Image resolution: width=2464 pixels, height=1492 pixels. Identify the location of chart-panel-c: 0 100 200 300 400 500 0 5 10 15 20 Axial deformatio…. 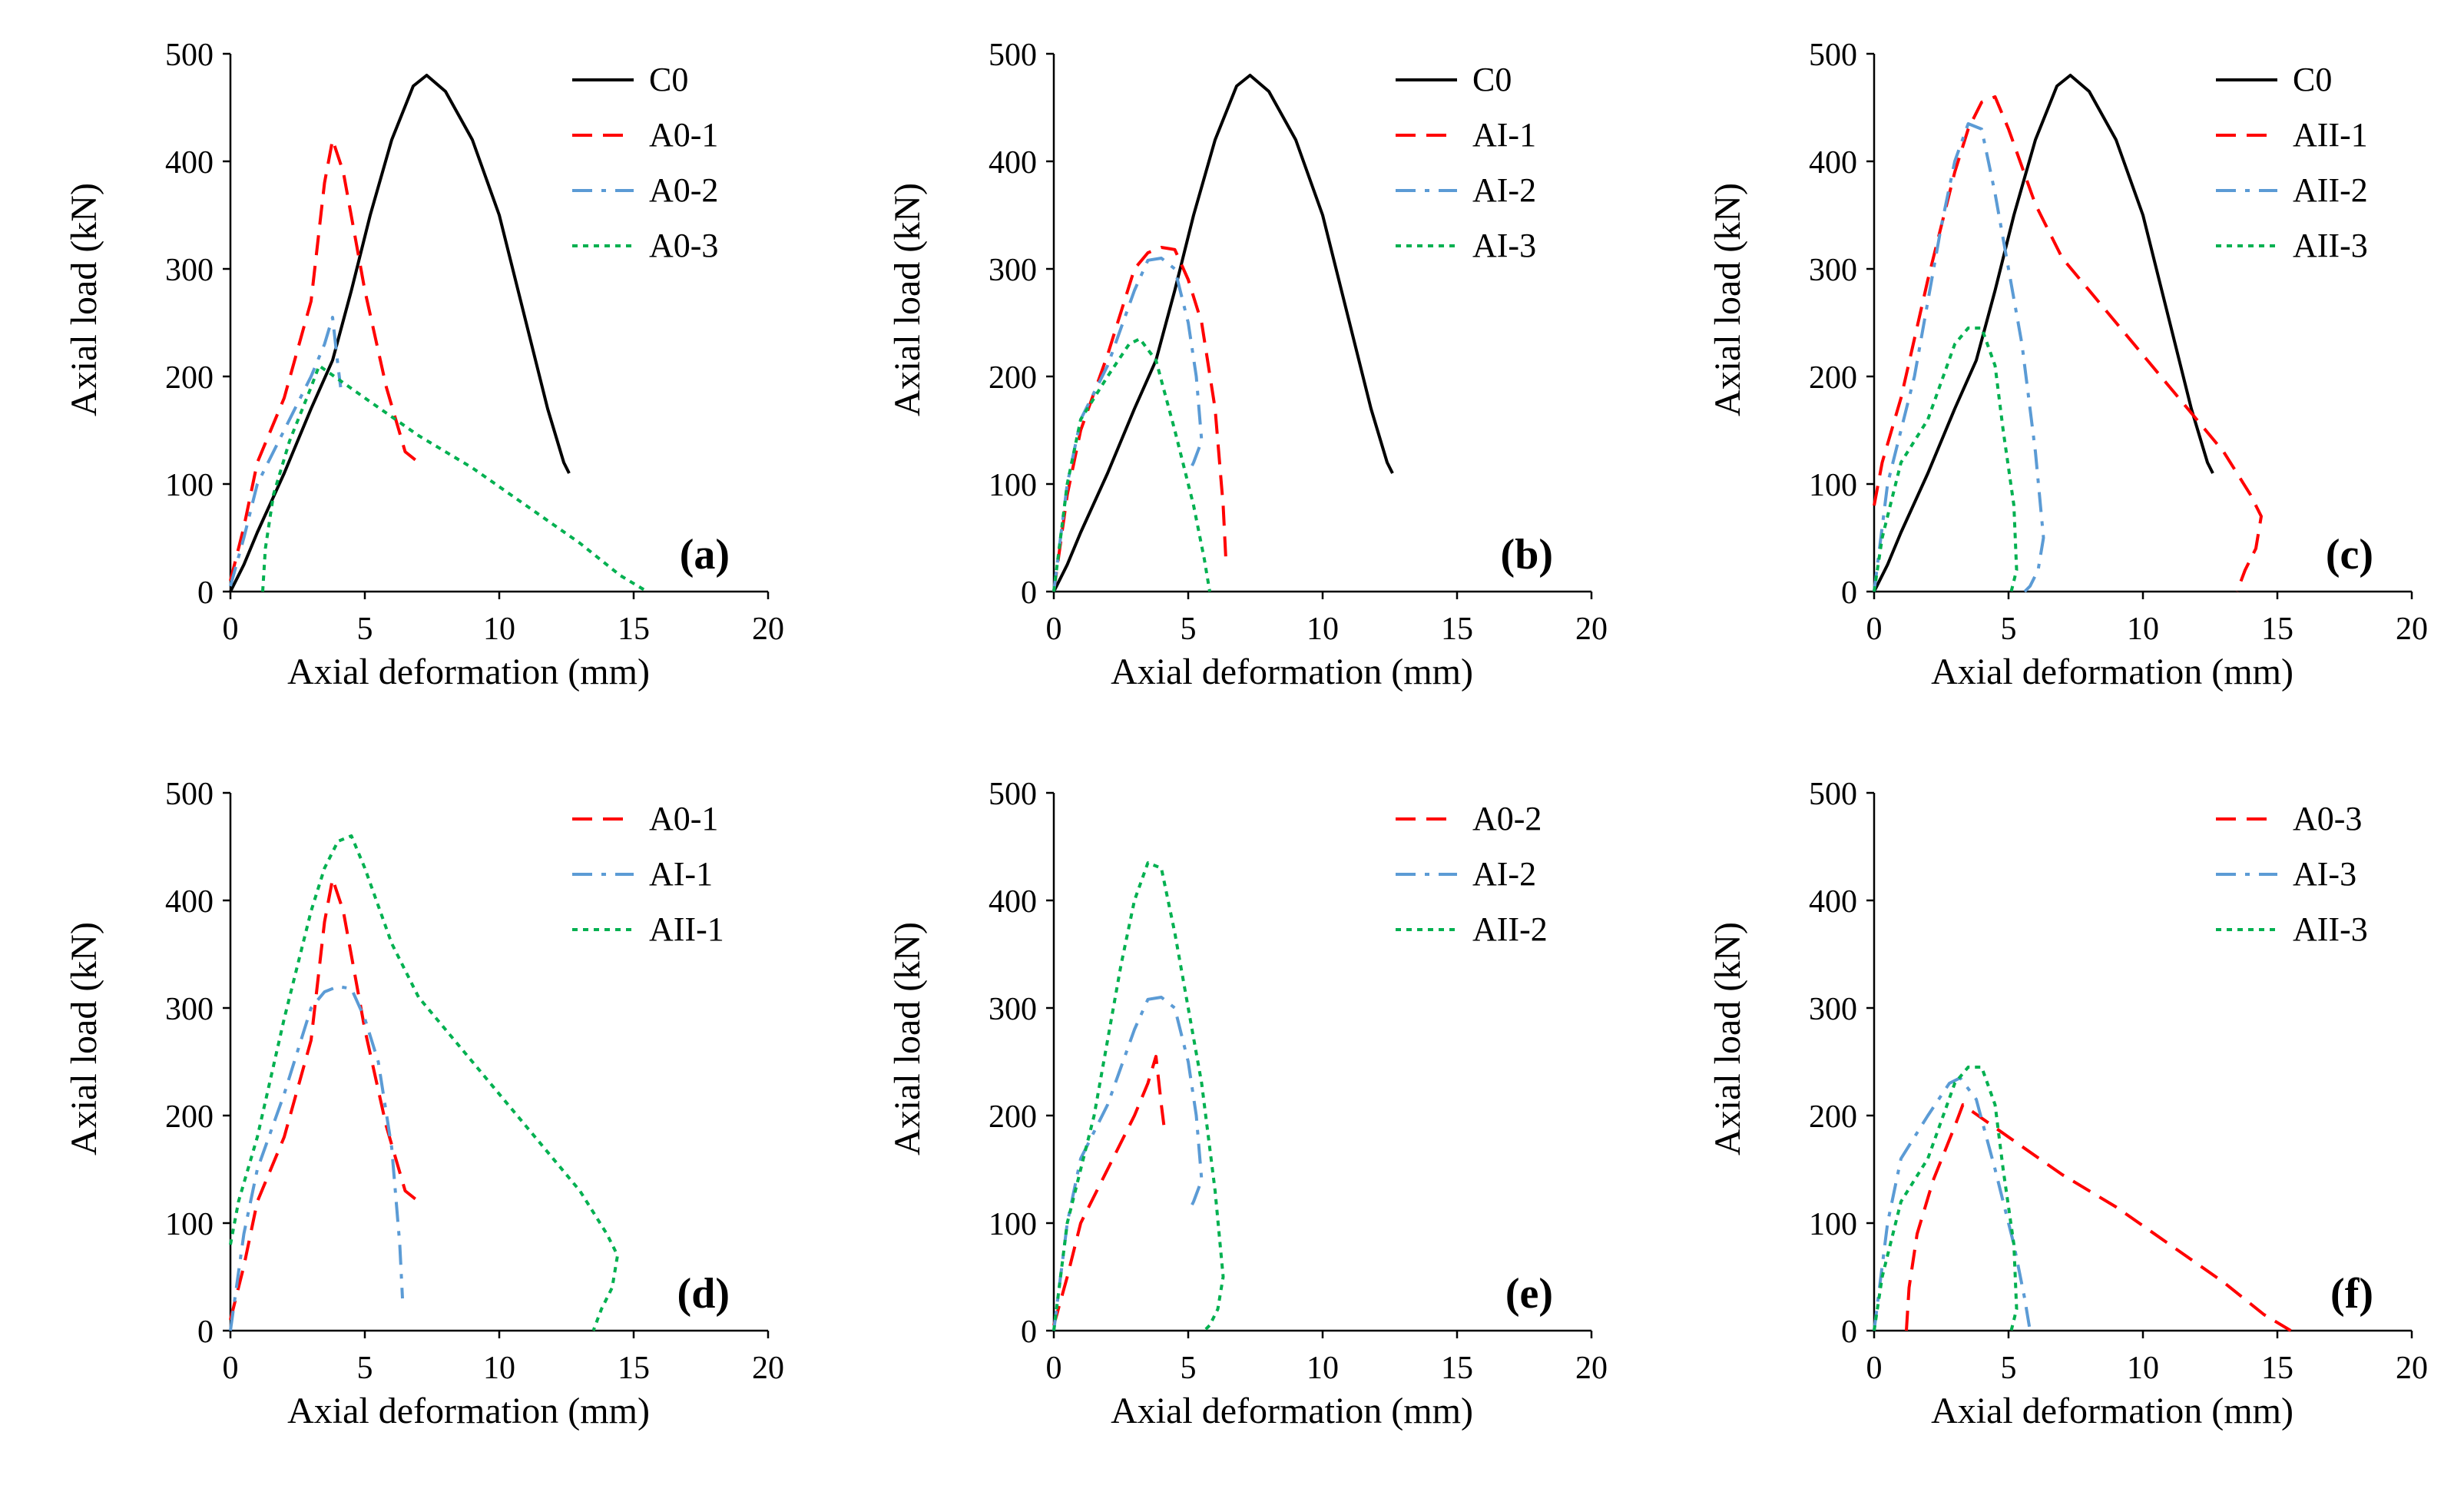
(2067, 365).